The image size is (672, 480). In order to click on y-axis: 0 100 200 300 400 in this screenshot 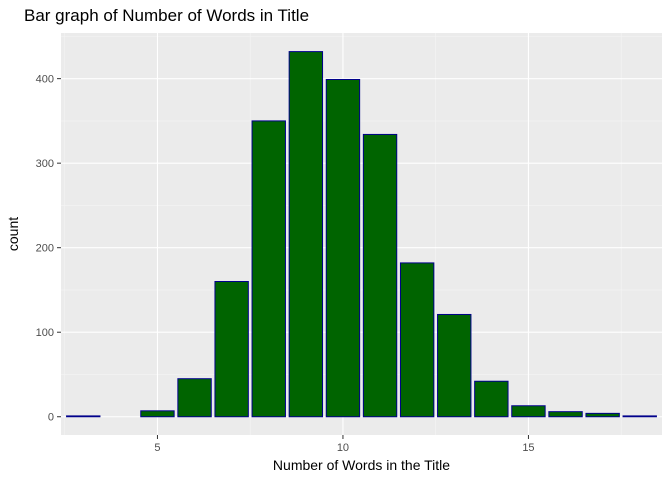, I will do `click(48, 249)`.